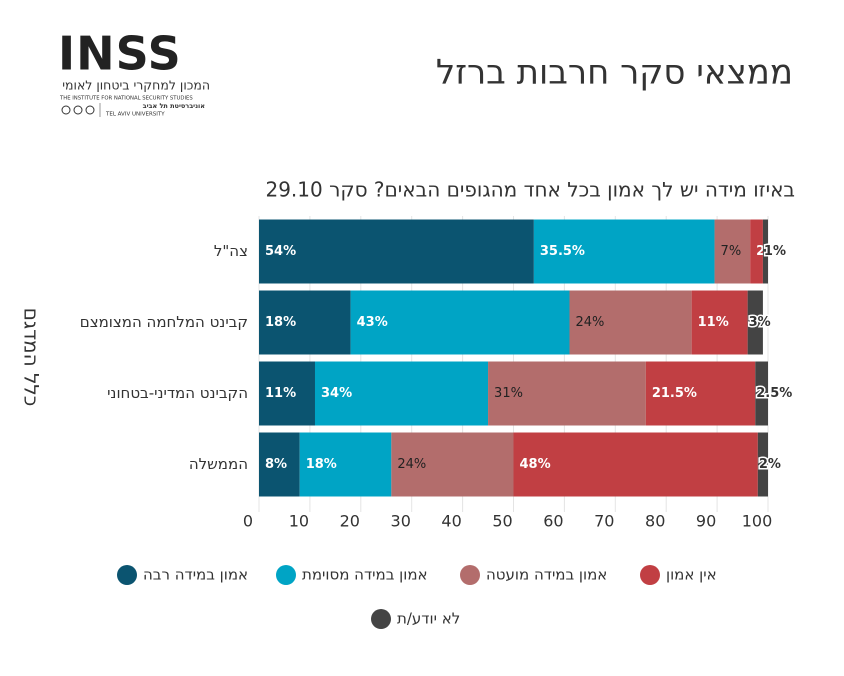 The image size is (844, 676). I want to click on y-tick-label: צה"ל, so click(231, 251).